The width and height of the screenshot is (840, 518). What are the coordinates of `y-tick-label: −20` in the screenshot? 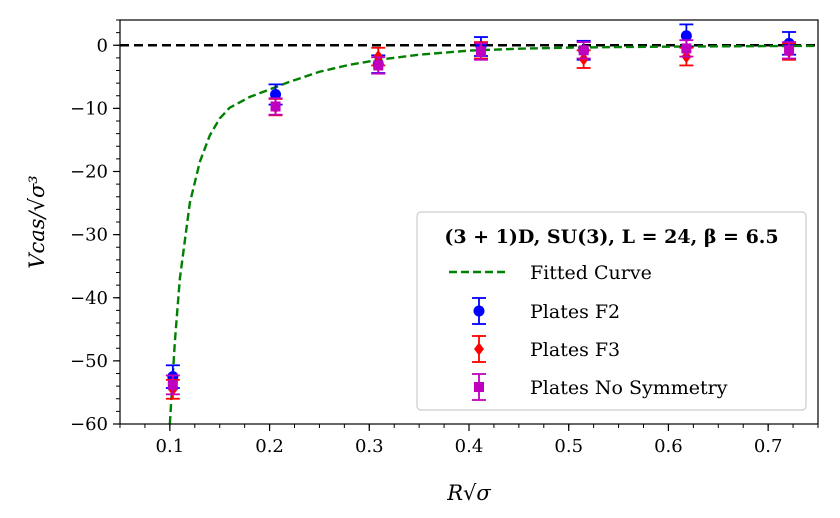 It's located at (89, 172).